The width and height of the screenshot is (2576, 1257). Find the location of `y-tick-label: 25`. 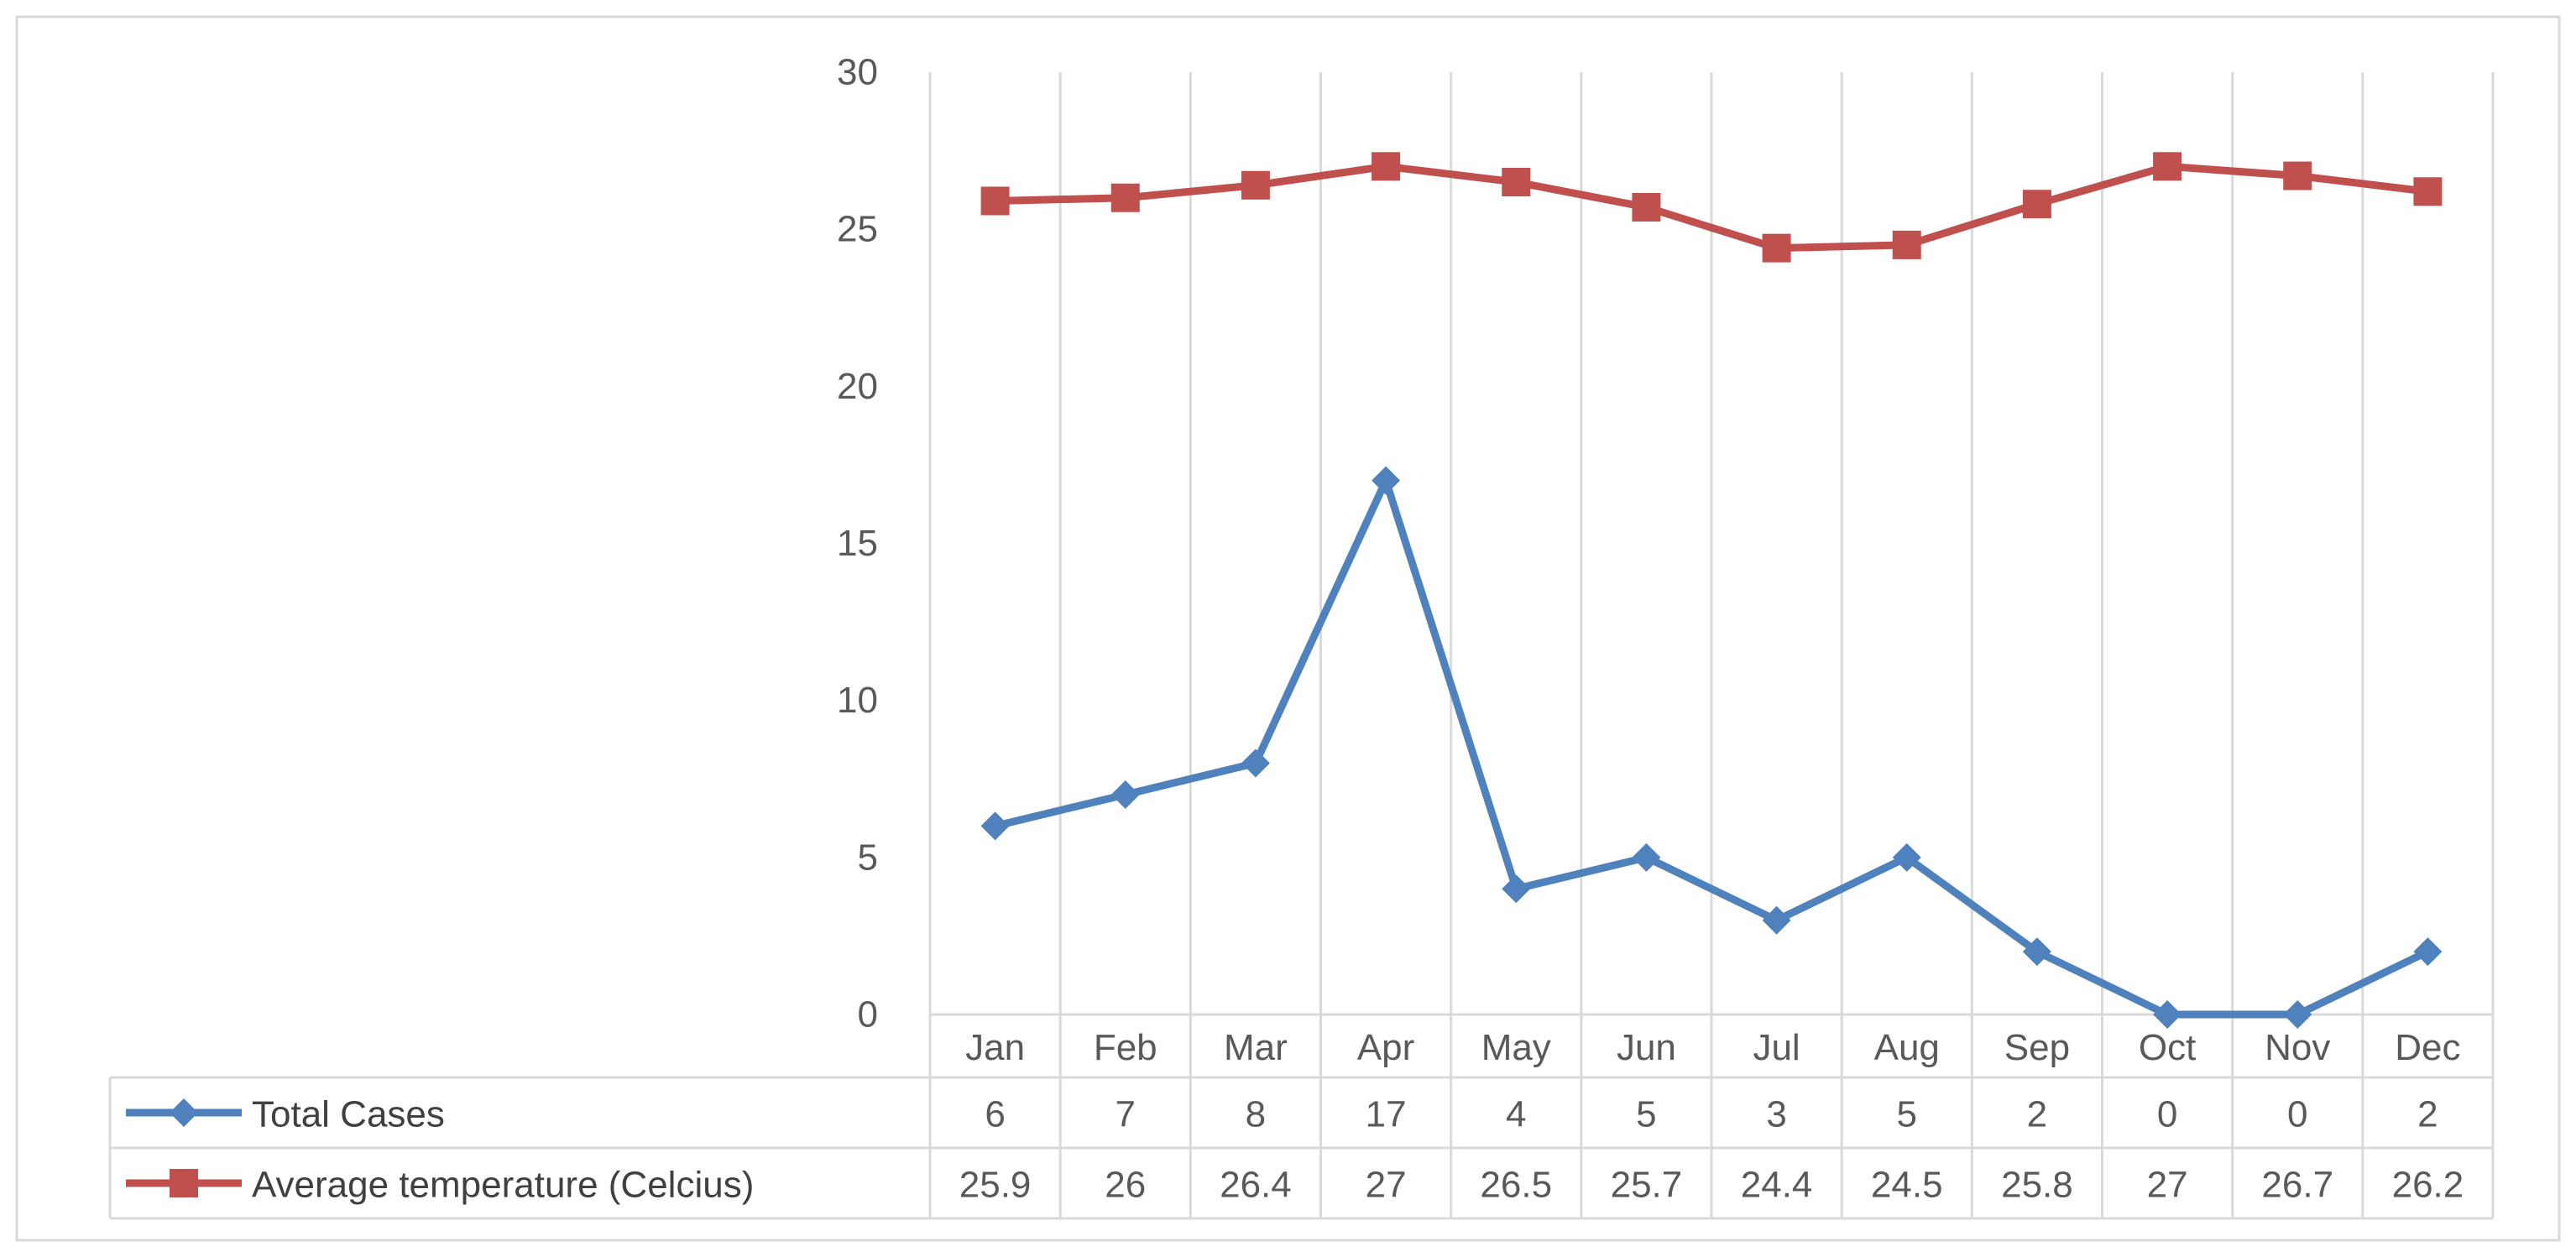

y-tick-label: 25 is located at coordinates (857, 229).